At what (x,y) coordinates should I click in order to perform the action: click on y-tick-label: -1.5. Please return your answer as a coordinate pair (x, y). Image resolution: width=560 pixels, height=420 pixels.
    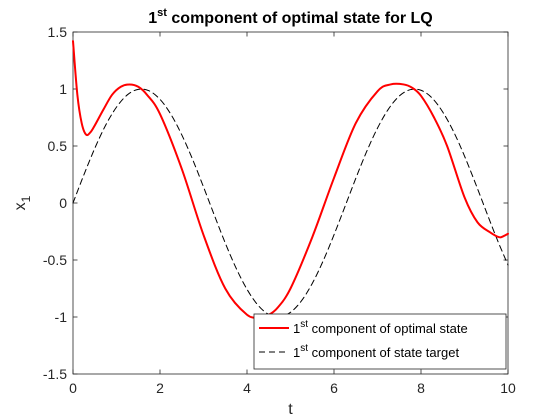
    Looking at the image, I should click on (55, 374).